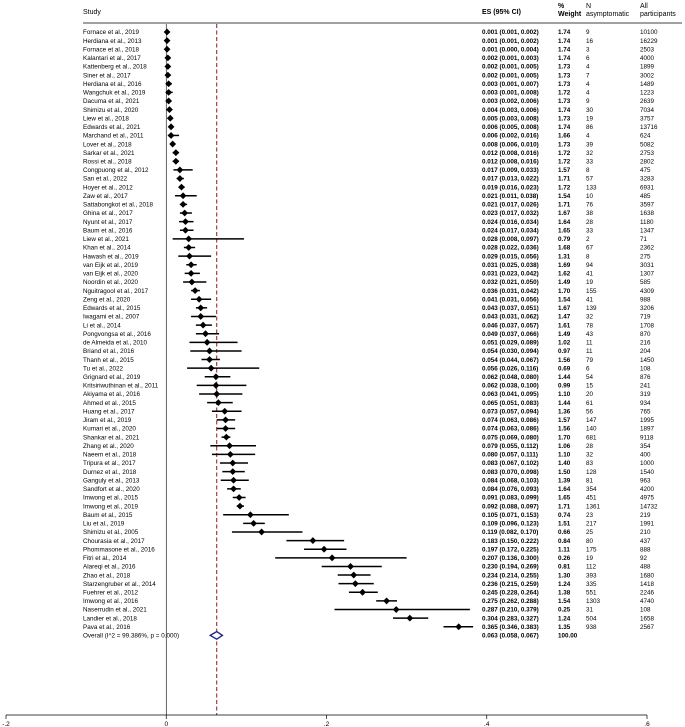  I want to click on es-ci-value: 0.080 (0.057, 0.111), so click(510, 455).